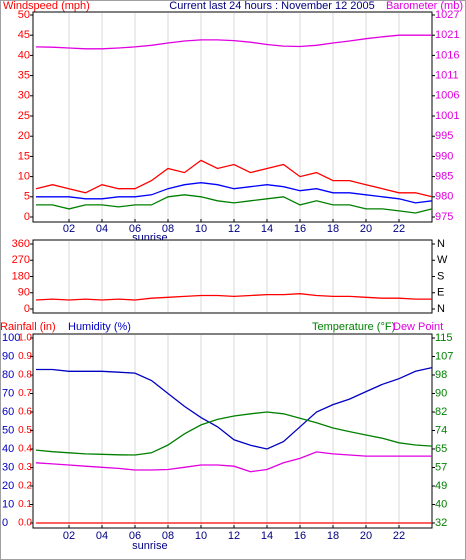  I want to click on y-tick-label: 35, so click(24, 76).